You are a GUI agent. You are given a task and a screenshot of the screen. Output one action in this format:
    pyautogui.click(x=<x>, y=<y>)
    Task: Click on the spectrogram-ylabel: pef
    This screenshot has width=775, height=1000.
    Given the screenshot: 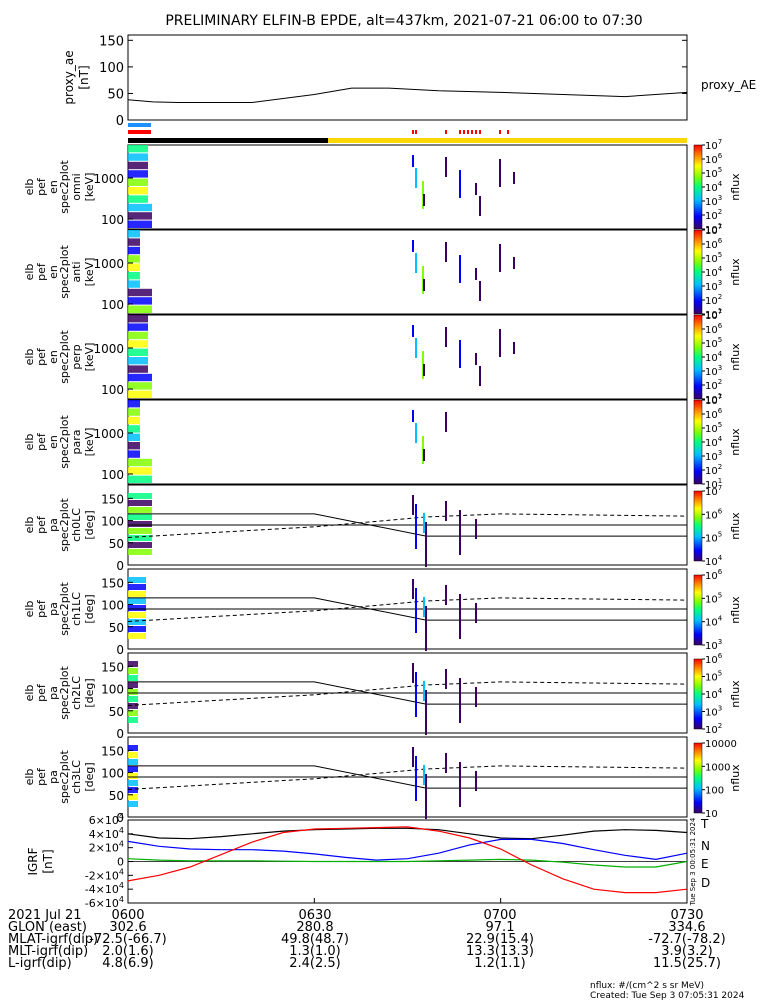 What is the action you would take?
    pyautogui.click(x=41, y=356)
    